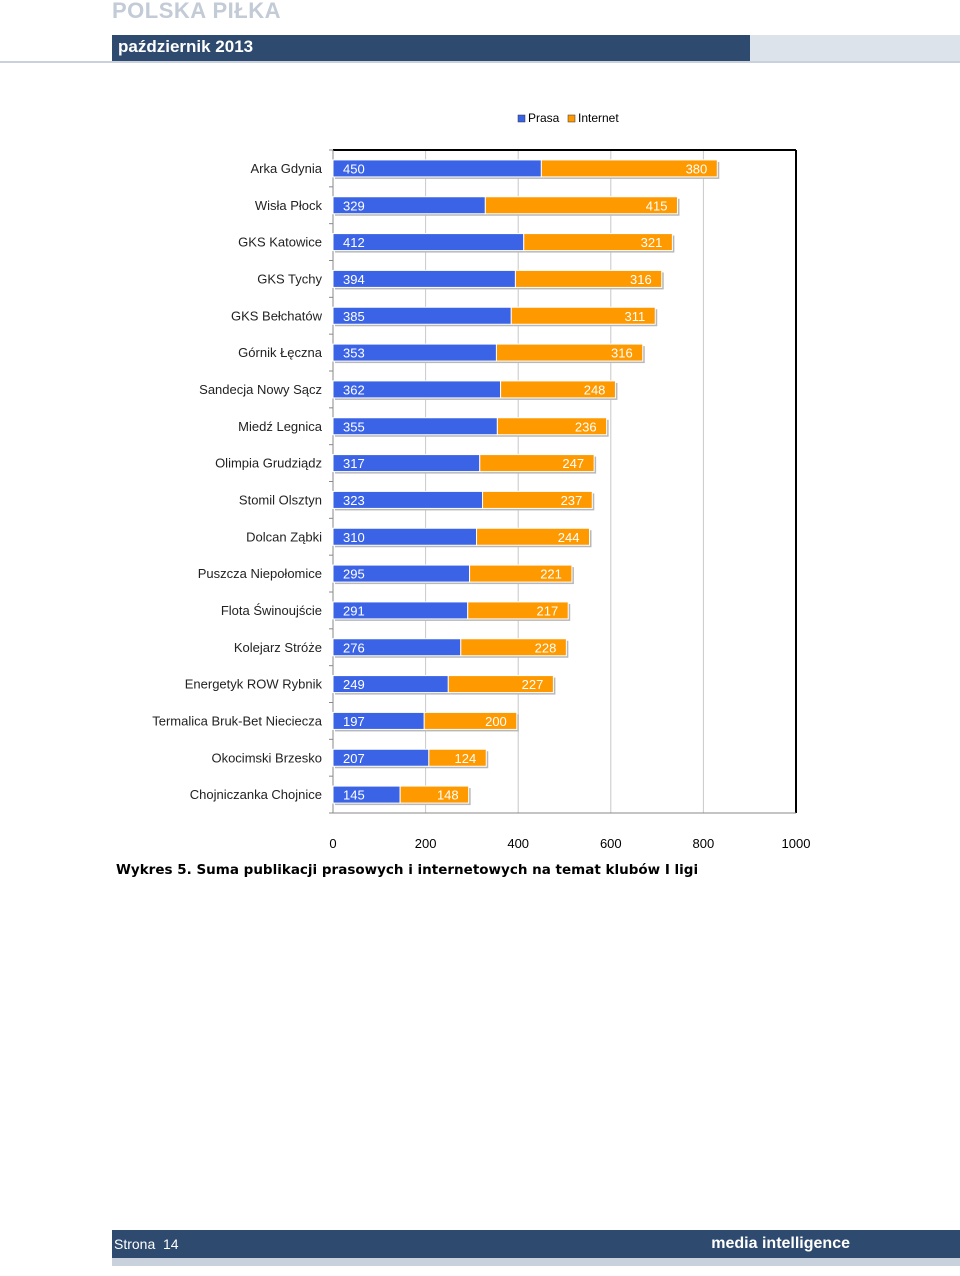  What do you see at coordinates (278, 647) in the screenshot?
I see `category-label: Kolejarz Stróże` at bounding box center [278, 647].